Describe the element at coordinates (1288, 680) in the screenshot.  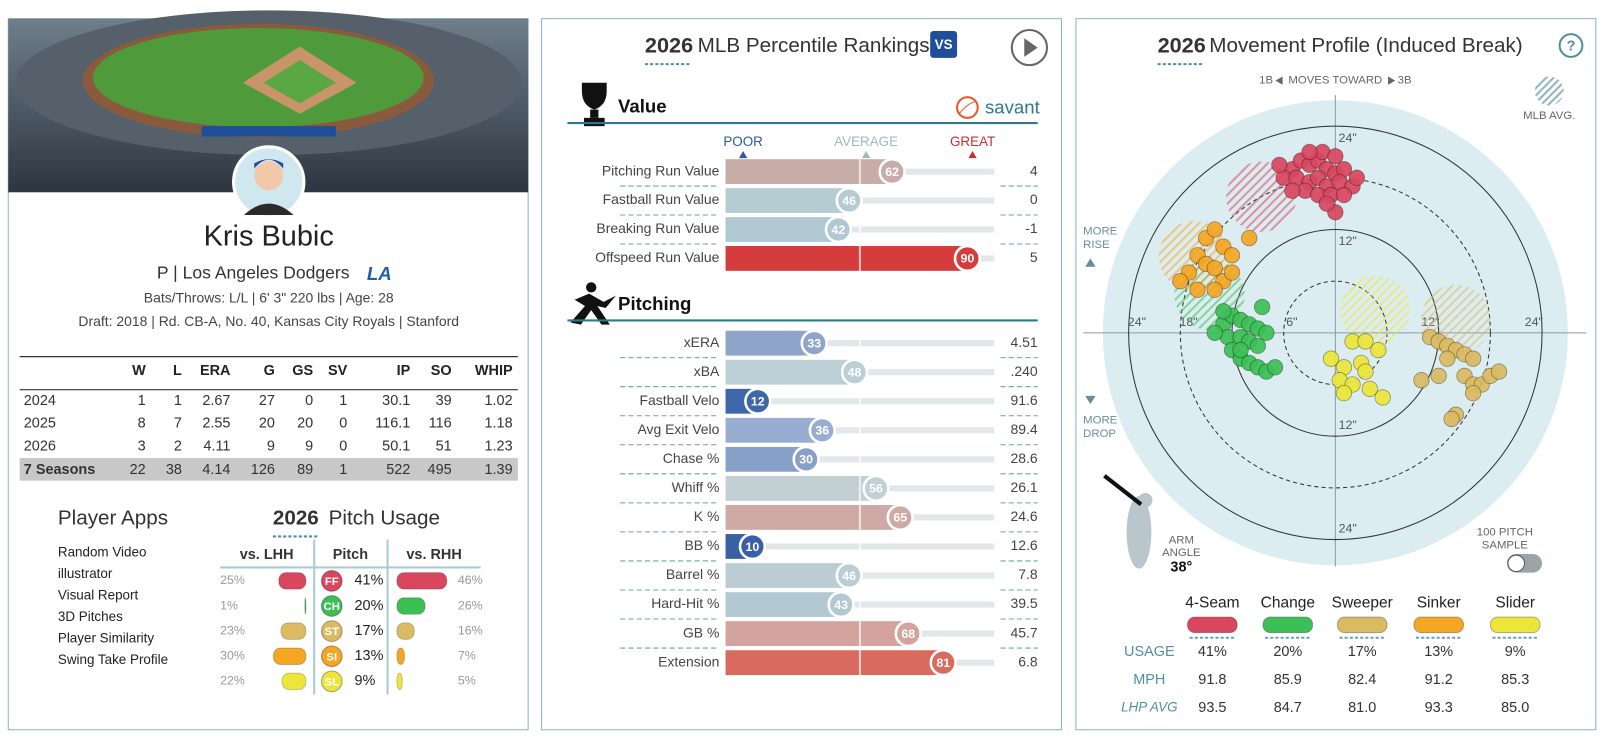
I see `mph-cell: 85.9` at that location.